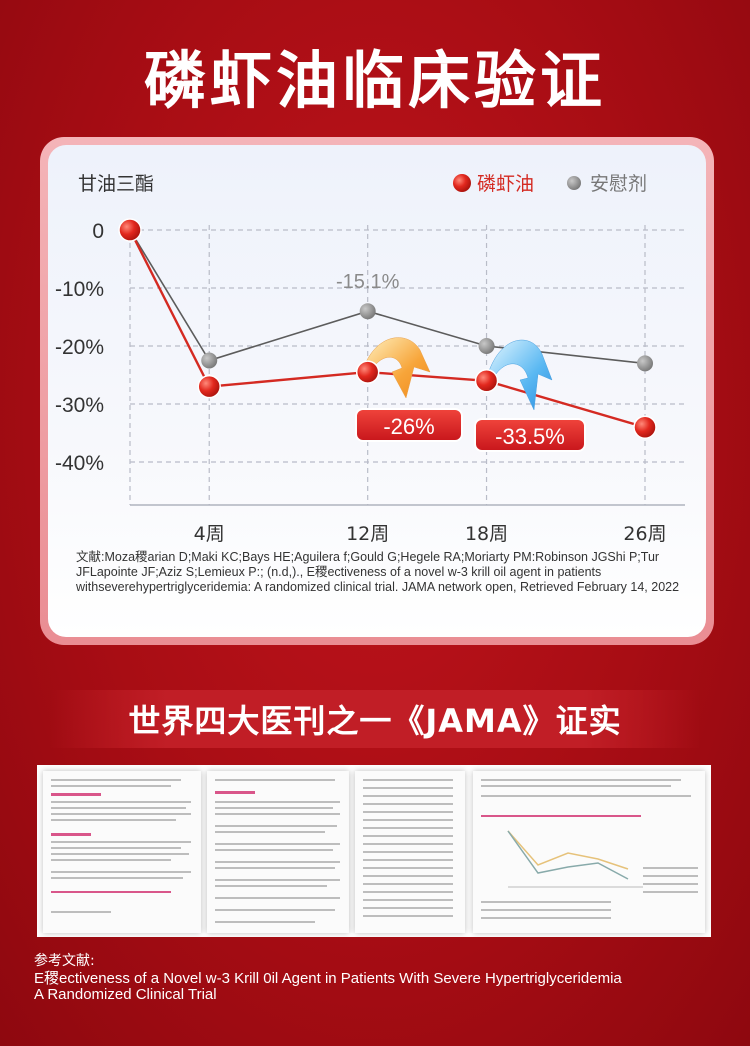 Image resolution: width=750 pixels, height=1046 pixels. Describe the element at coordinates (374, 80) in the screenshot. I see `page-title: 磷虾油临床验证` at that location.